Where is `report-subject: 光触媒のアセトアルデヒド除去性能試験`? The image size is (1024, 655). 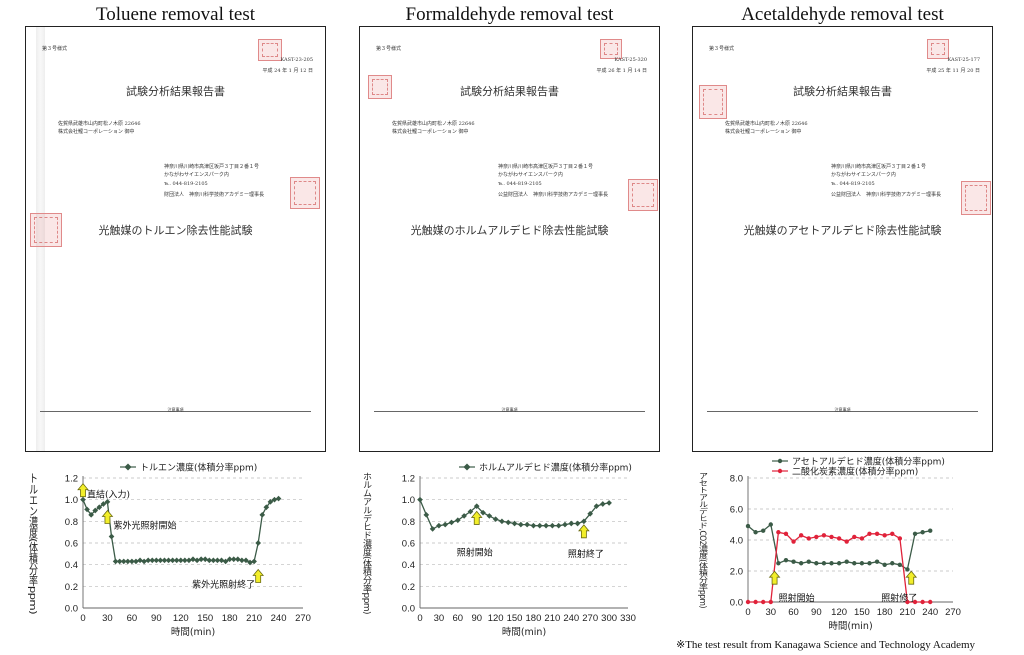 report-subject: 光触媒のアセトアルデヒド除去性能試験 is located at coordinates (842, 230).